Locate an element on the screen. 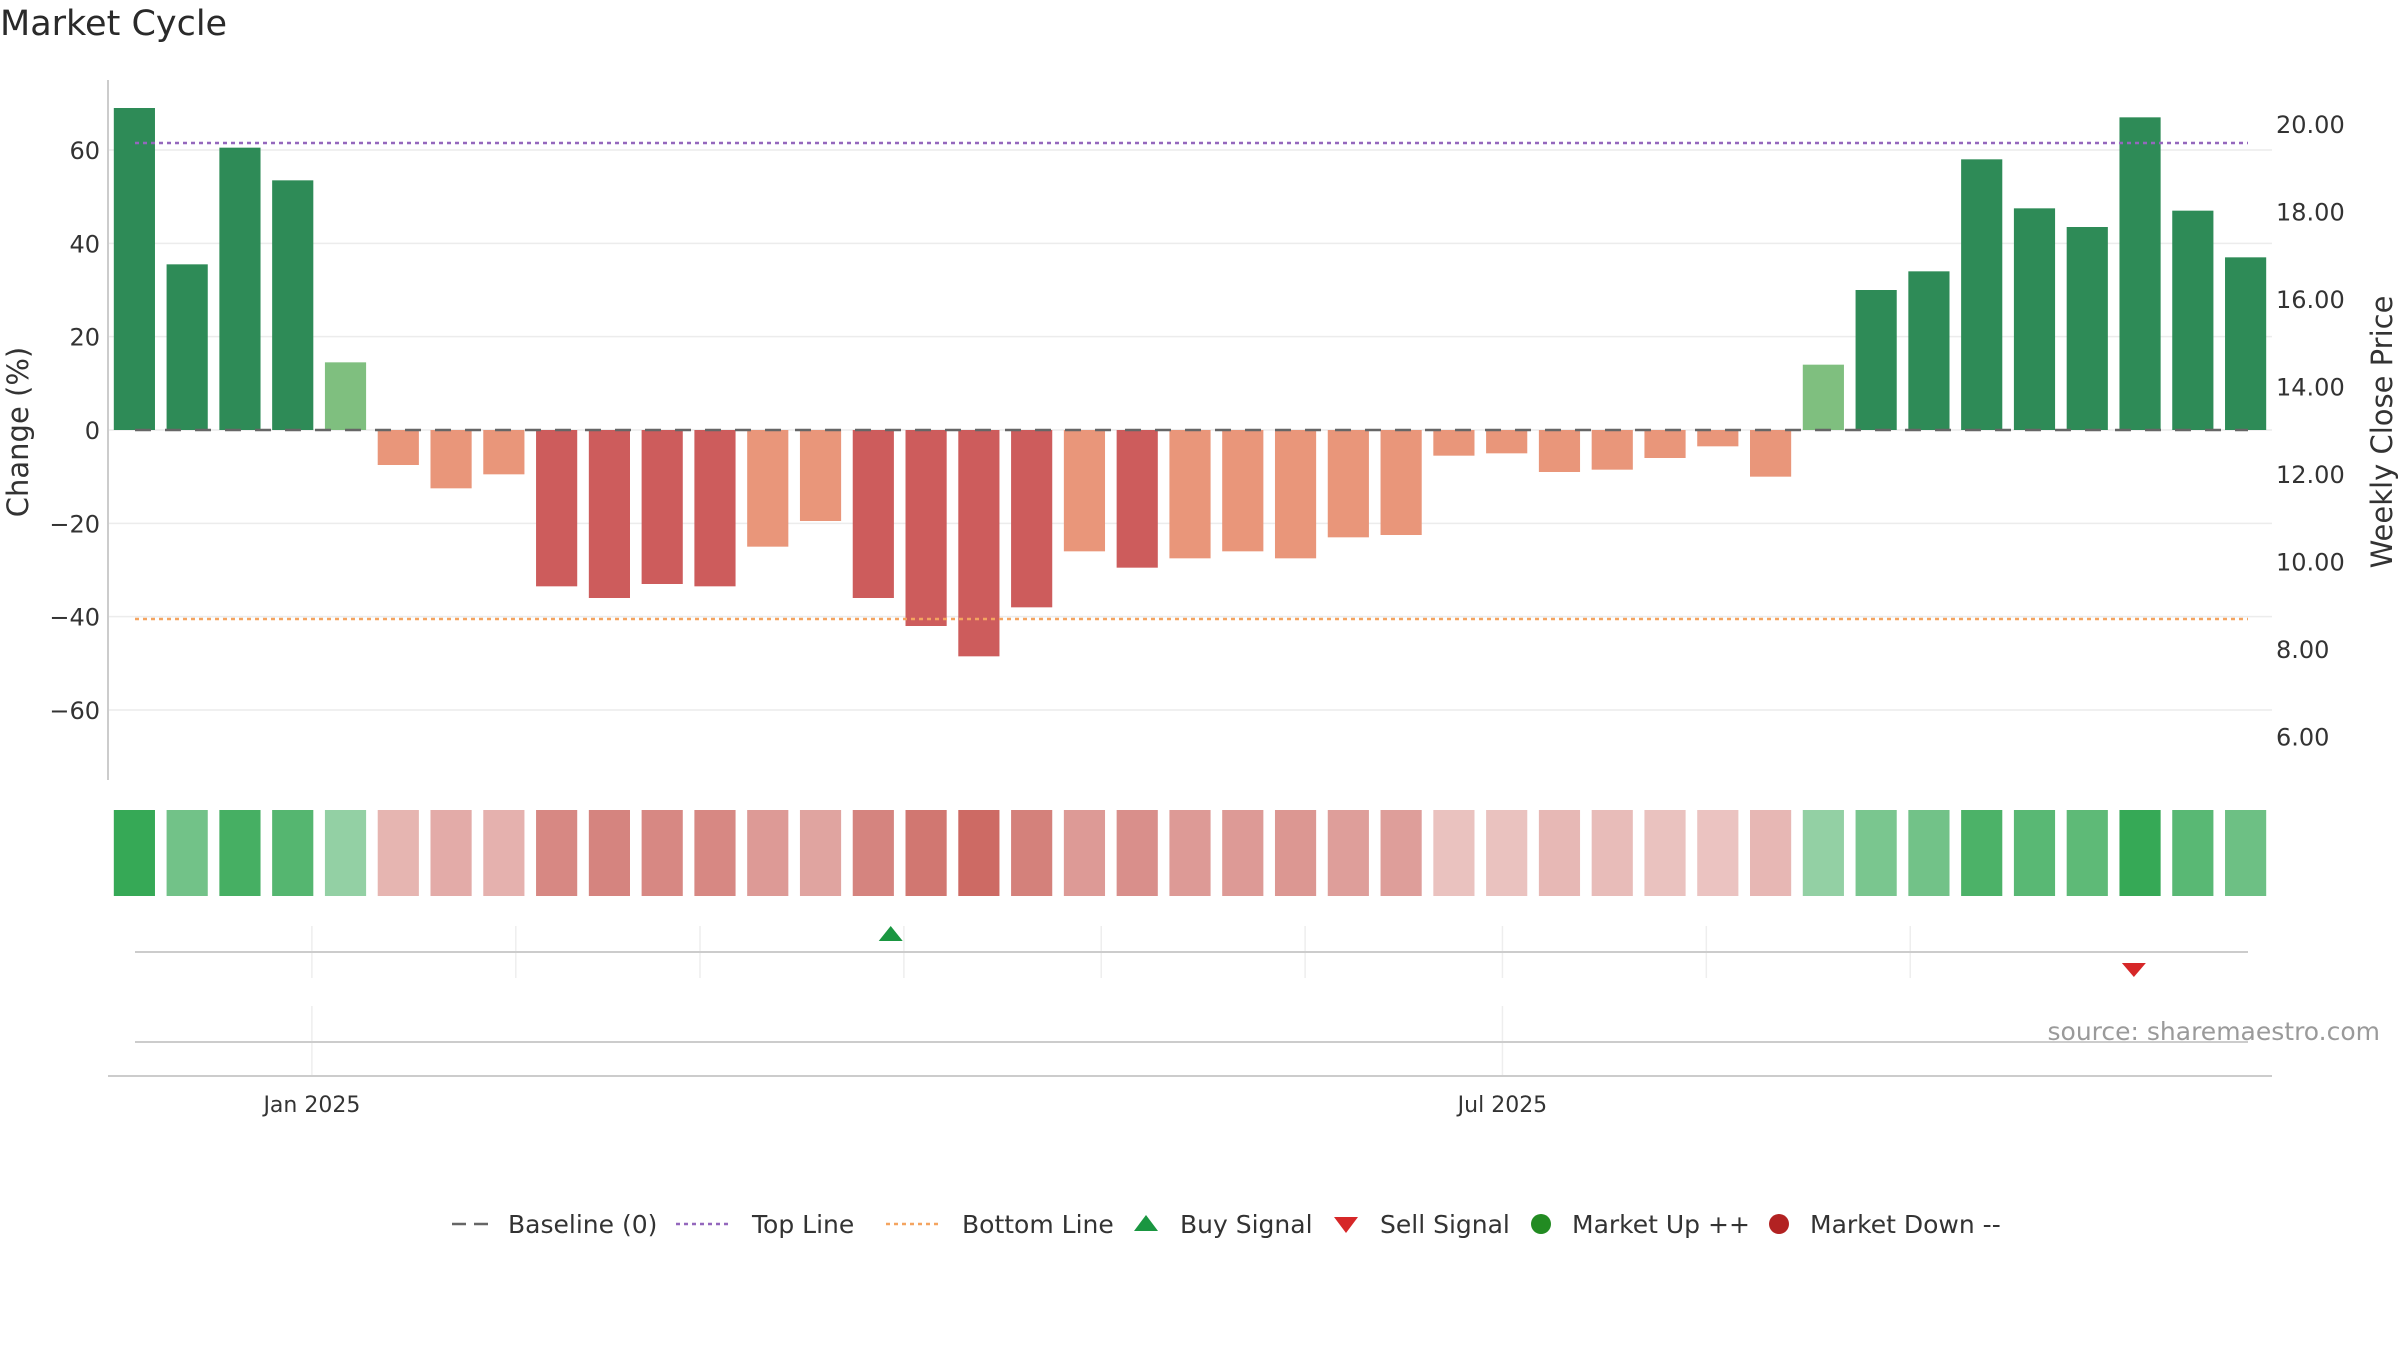 The width and height of the screenshot is (2400, 1350). y2-tick-label: 12.00 is located at coordinates (2310, 475).